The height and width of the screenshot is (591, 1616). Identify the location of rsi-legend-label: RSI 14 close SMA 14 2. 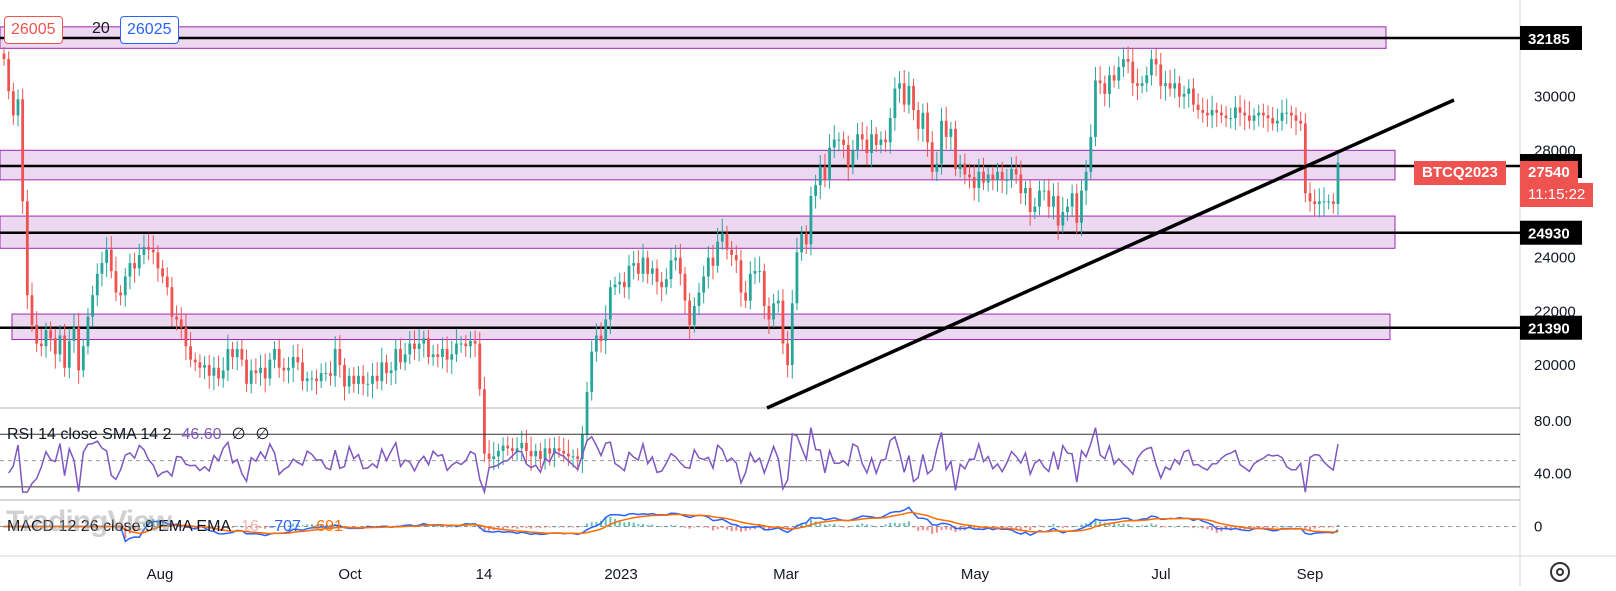
(89, 434).